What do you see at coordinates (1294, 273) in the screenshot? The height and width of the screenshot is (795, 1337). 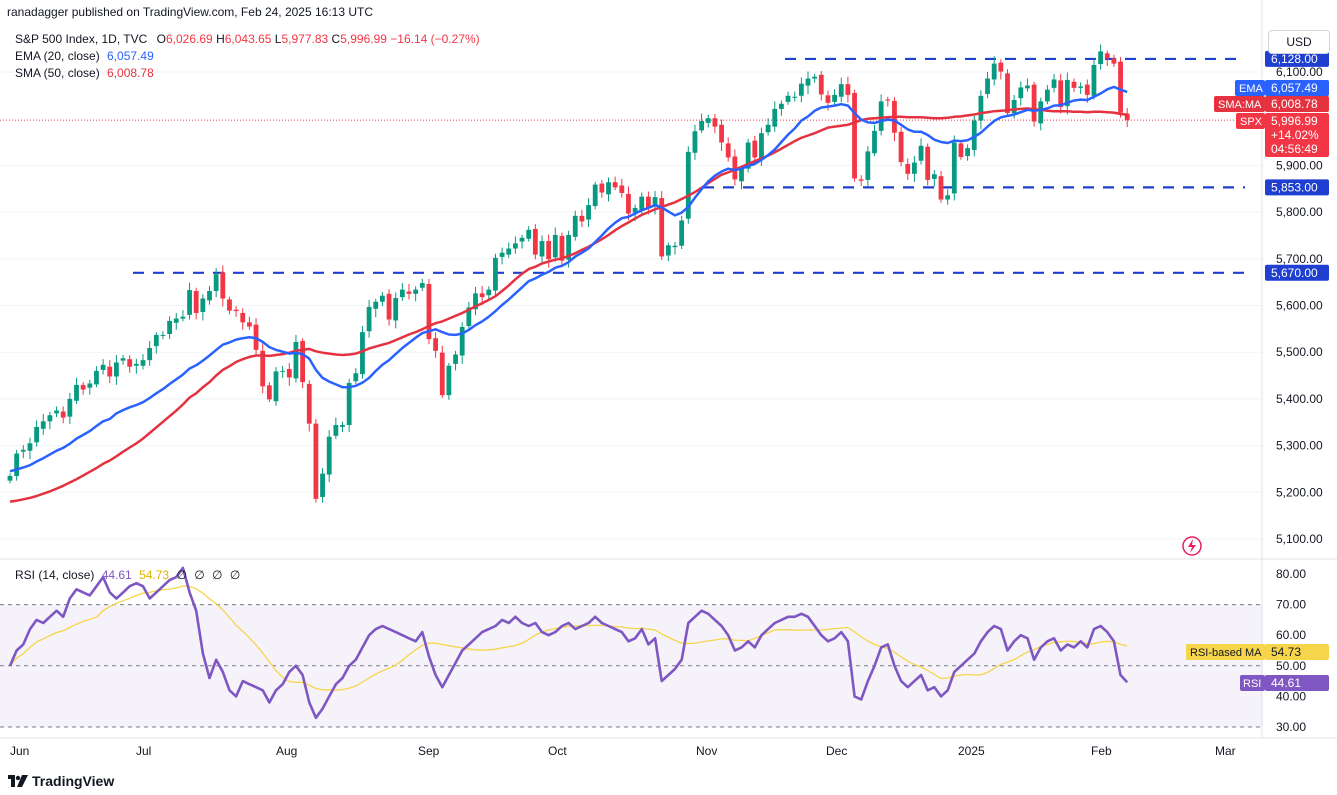 I see `level-label: 5,670.00` at bounding box center [1294, 273].